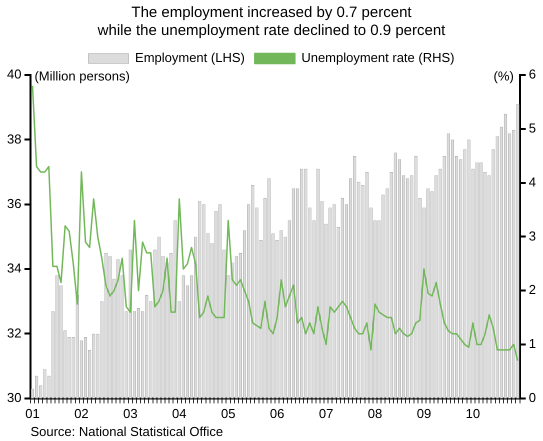  I want to click on y-tick-label: 38, so click(14, 138).